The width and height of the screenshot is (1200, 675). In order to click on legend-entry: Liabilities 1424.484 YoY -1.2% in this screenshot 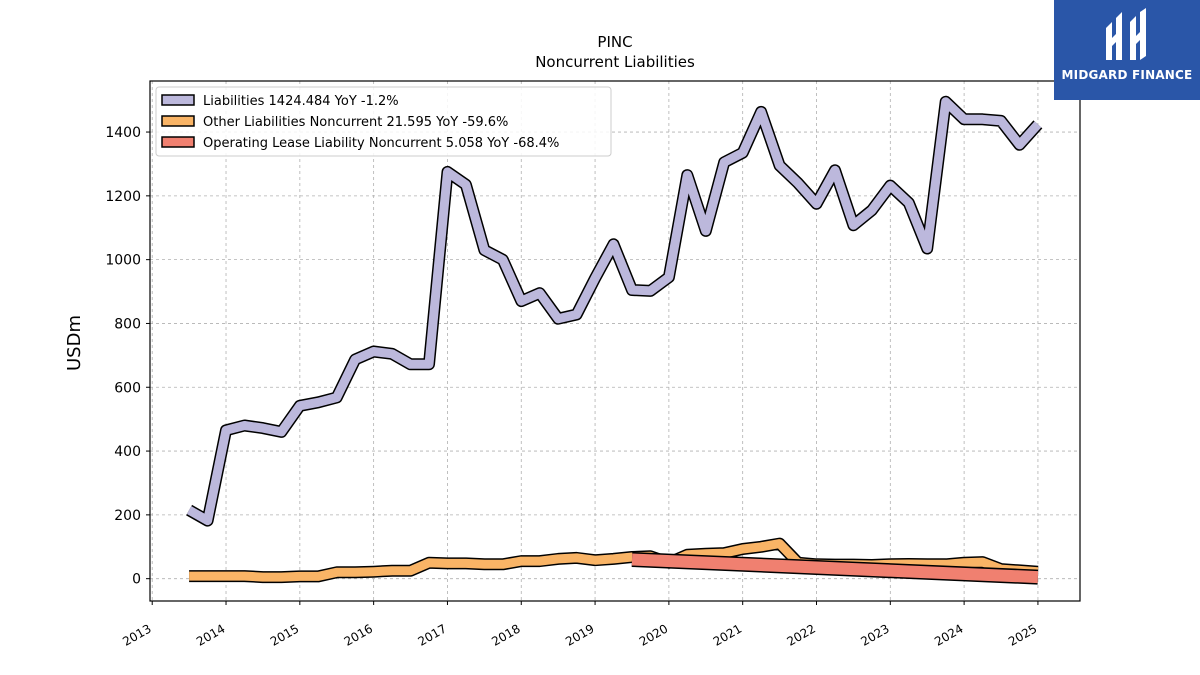, I will do `click(301, 101)`.